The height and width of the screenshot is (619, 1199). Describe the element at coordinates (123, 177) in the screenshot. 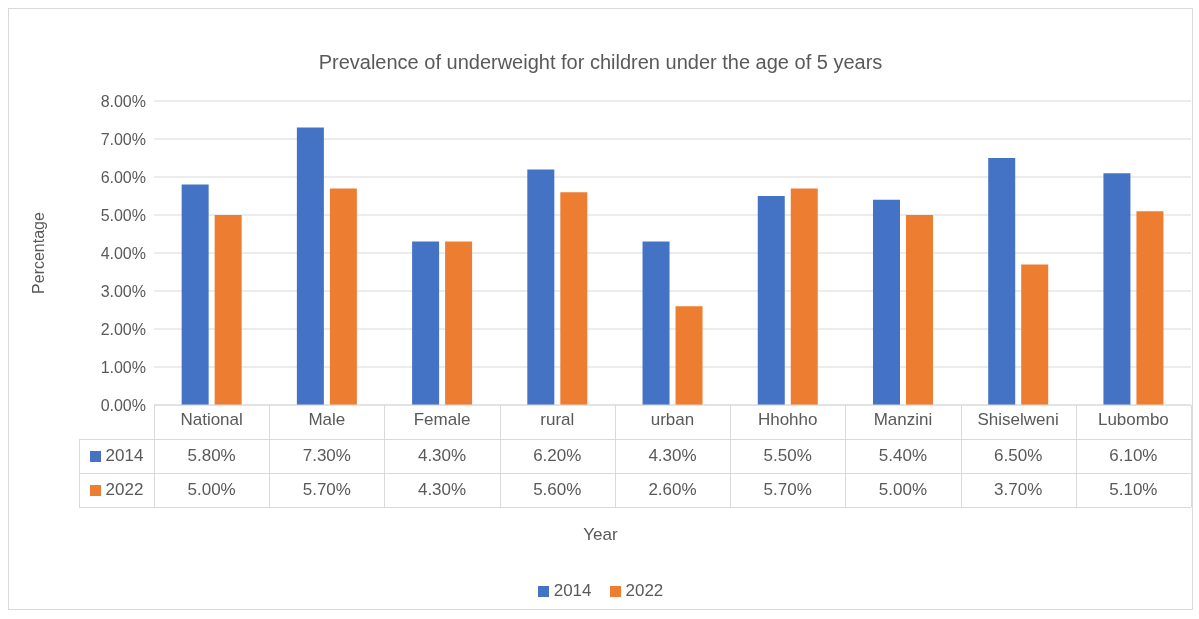

I see `y-tick-label: 6.00%` at that location.